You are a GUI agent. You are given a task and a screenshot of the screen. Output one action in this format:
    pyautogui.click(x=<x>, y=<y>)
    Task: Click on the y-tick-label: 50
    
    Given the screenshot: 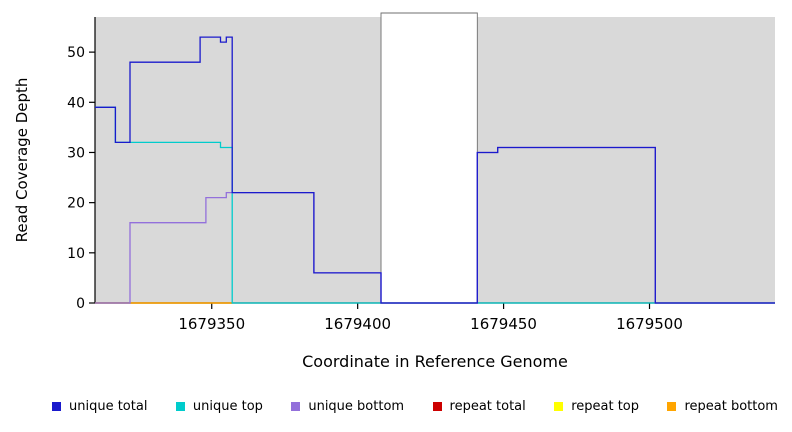 What is the action you would take?
    pyautogui.click(x=76, y=53)
    